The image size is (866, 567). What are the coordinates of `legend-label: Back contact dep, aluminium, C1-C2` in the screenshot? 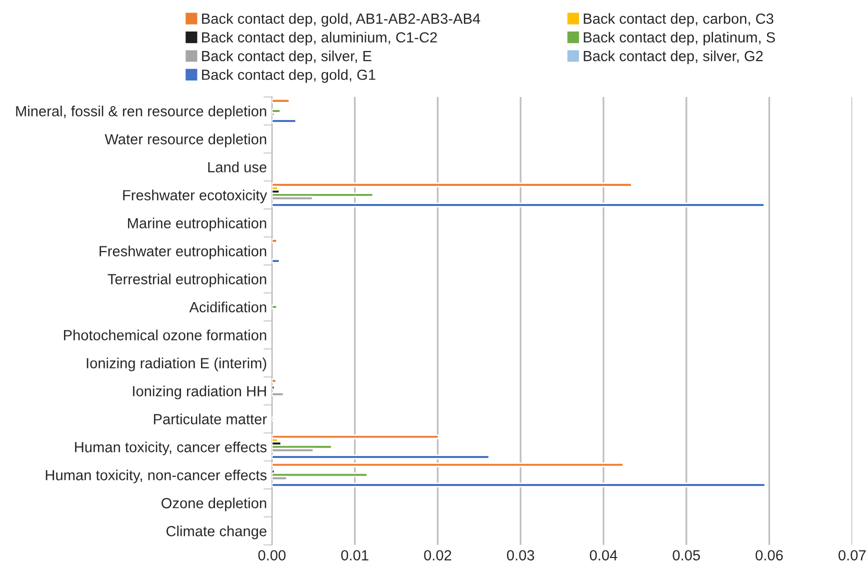 It's located at (319, 39).